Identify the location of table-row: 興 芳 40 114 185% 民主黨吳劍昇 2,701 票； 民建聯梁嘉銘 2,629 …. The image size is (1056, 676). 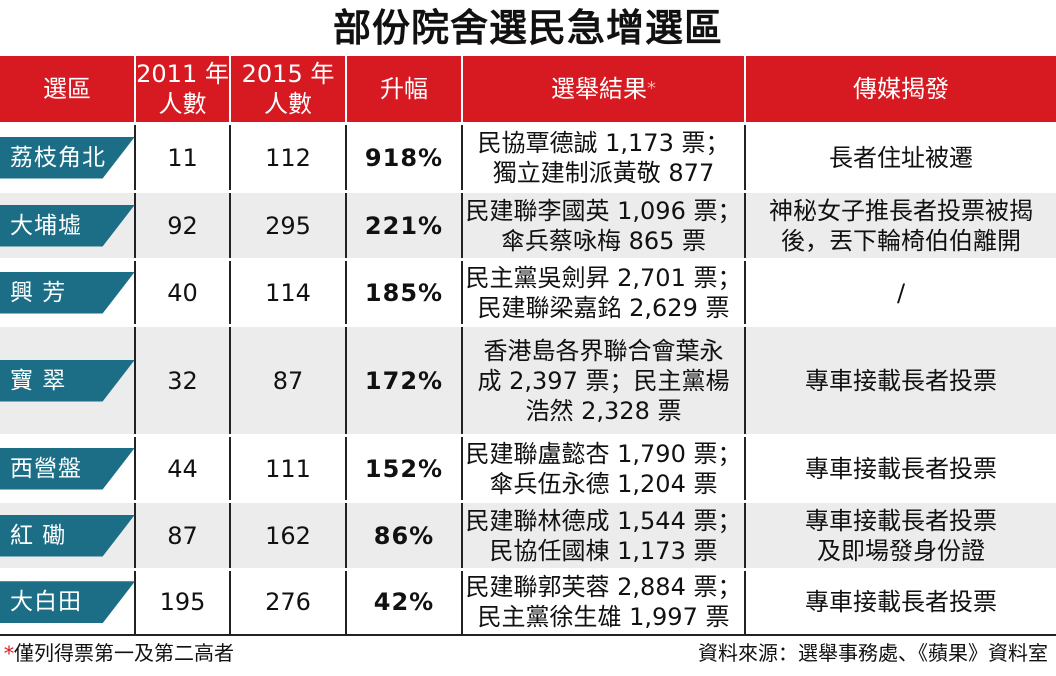
(528, 292).